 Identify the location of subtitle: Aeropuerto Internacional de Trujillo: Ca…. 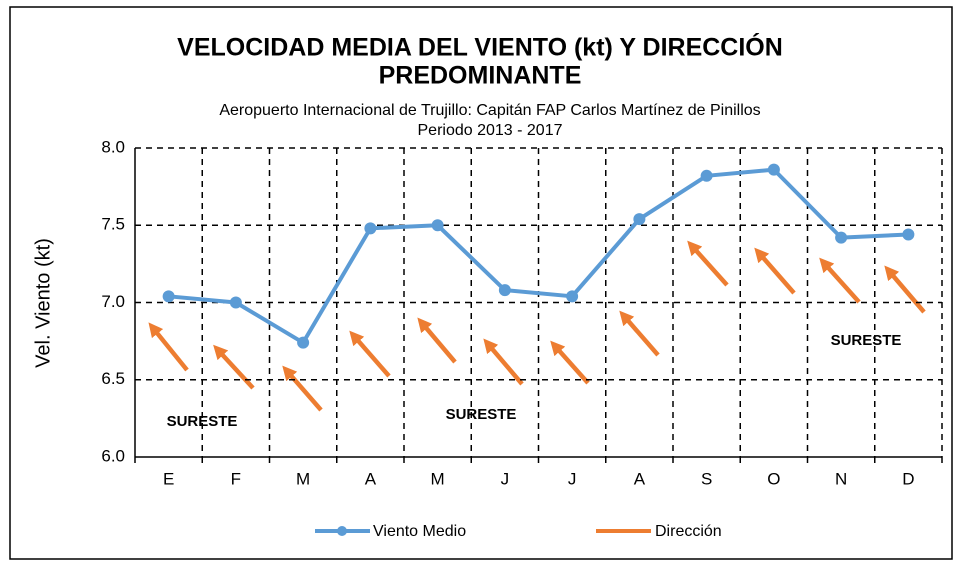
(489, 110).